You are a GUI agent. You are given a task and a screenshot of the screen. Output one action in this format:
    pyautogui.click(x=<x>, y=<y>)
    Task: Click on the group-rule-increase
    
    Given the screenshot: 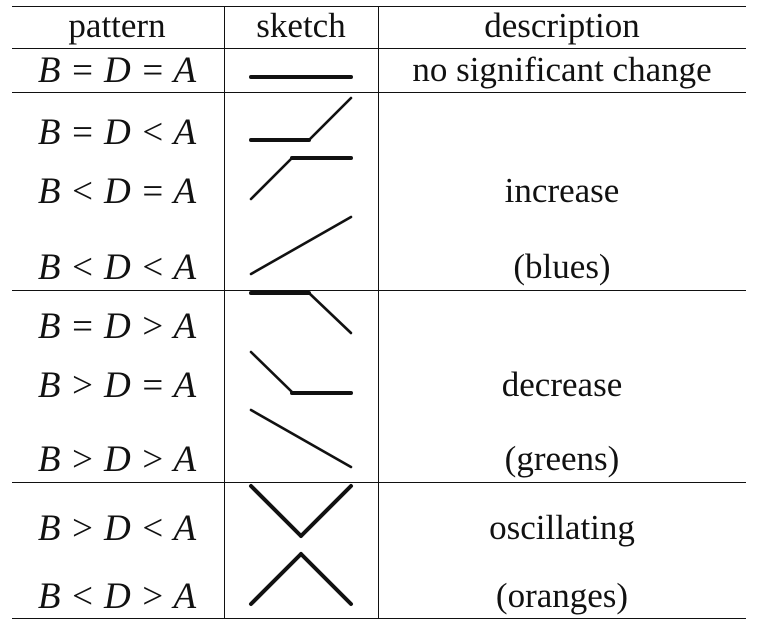 What is the action you would take?
    pyautogui.click(x=379, y=92)
    